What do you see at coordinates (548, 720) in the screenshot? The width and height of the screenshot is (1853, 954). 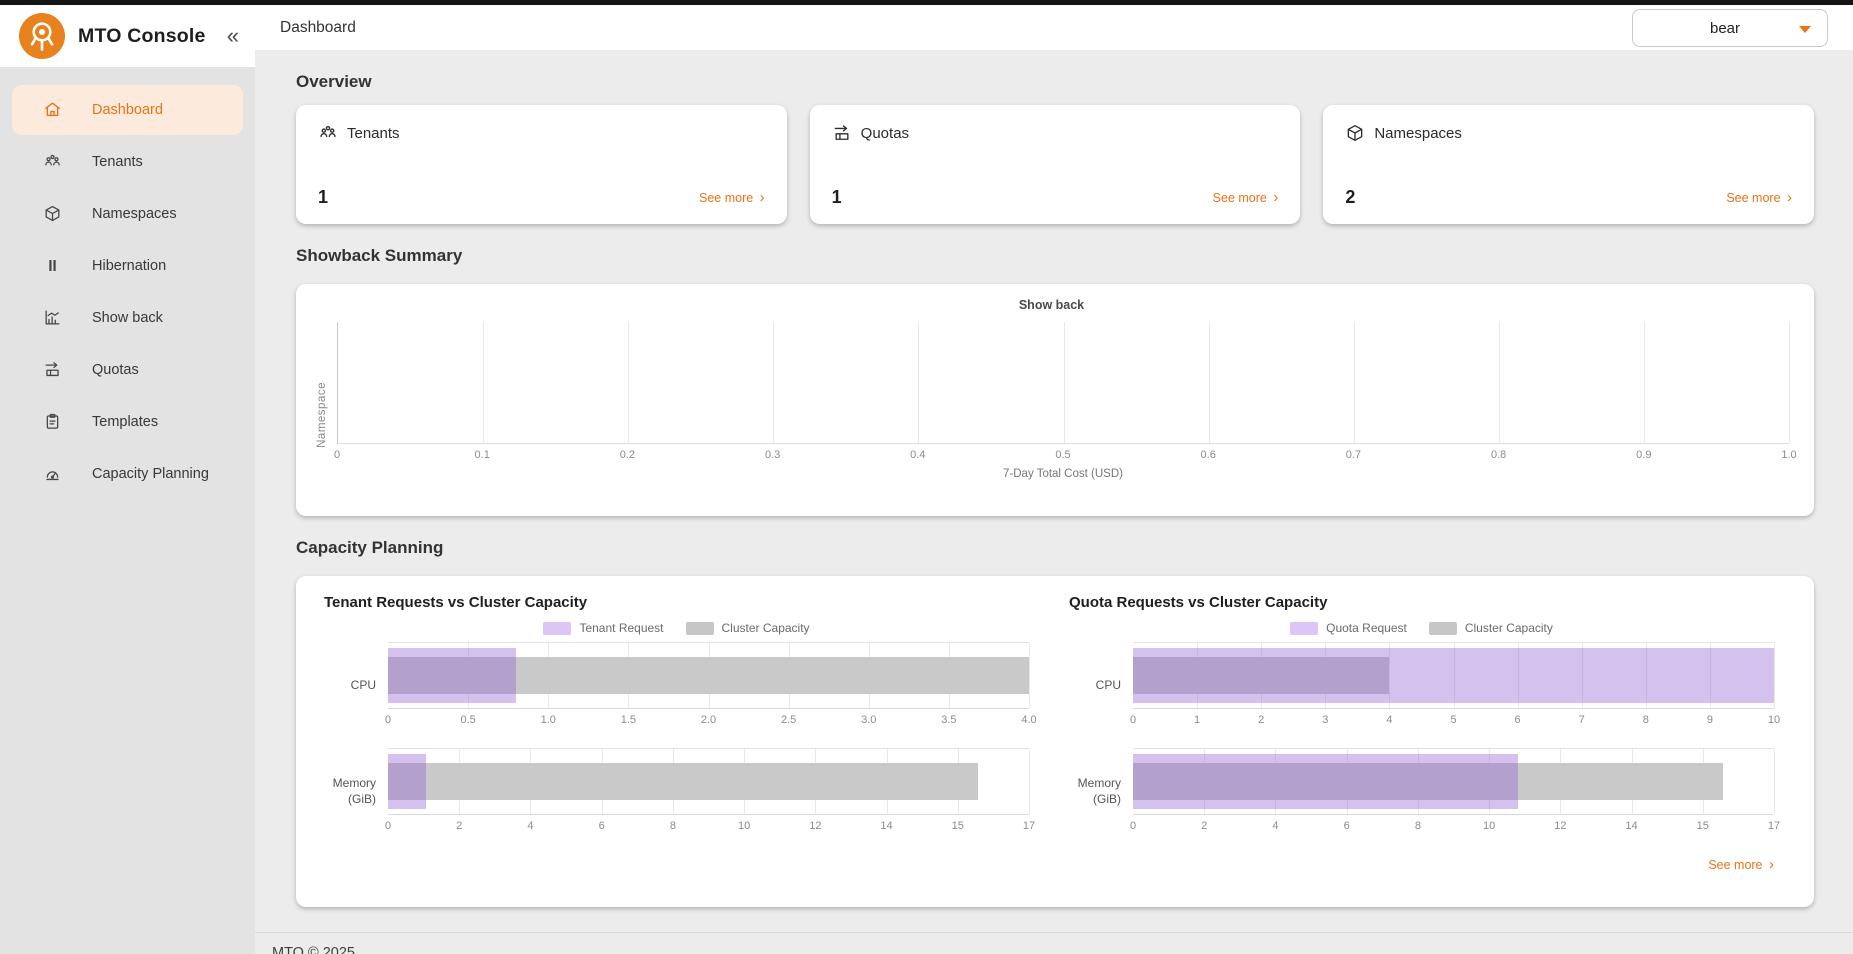 I see `x-tick-label: 1.0` at bounding box center [548, 720].